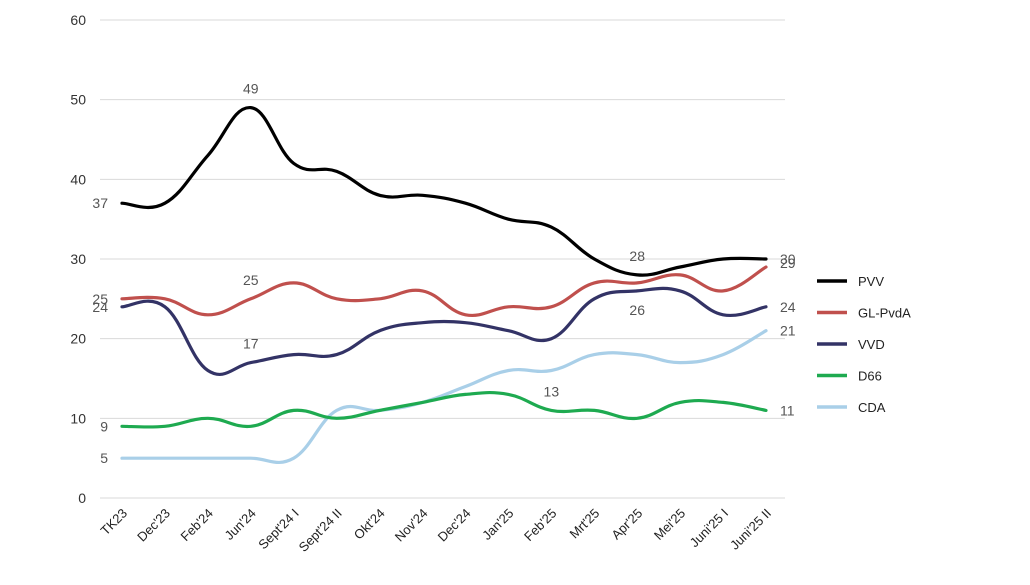  I want to click on data-label-pvv: 28, so click(637, 256).